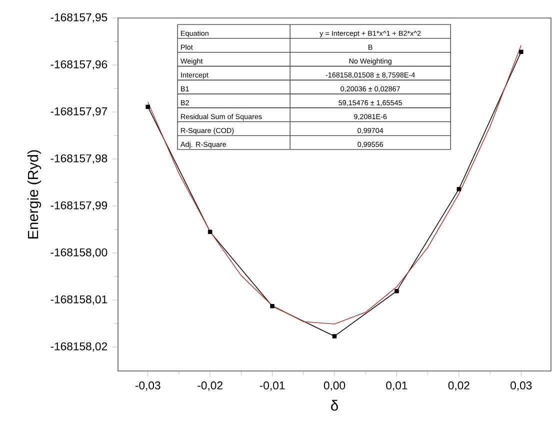 The image size is (554, 421). I want to click on x-tick-label: -0,01, so click(272, 386).